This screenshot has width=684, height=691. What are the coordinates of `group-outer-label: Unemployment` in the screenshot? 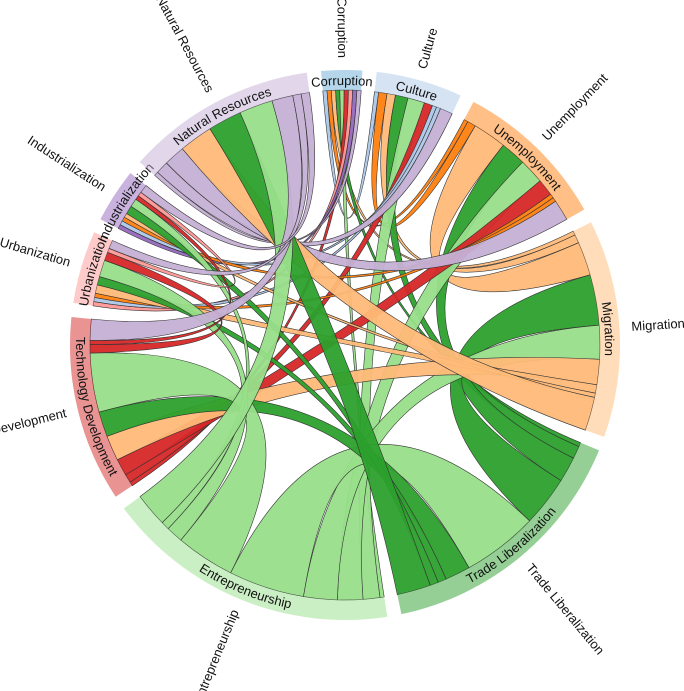 It's located at (575, 106).